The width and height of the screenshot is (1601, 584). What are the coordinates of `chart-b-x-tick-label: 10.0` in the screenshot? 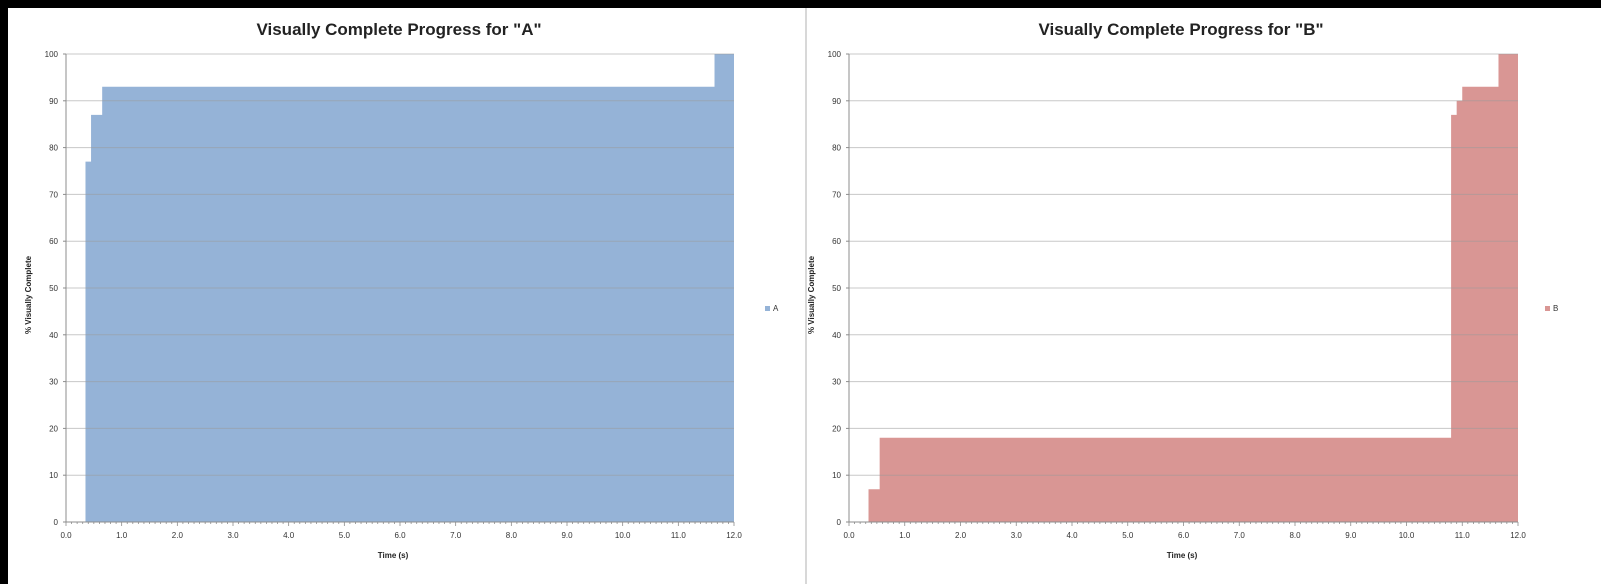 It's located at (1407, 535).